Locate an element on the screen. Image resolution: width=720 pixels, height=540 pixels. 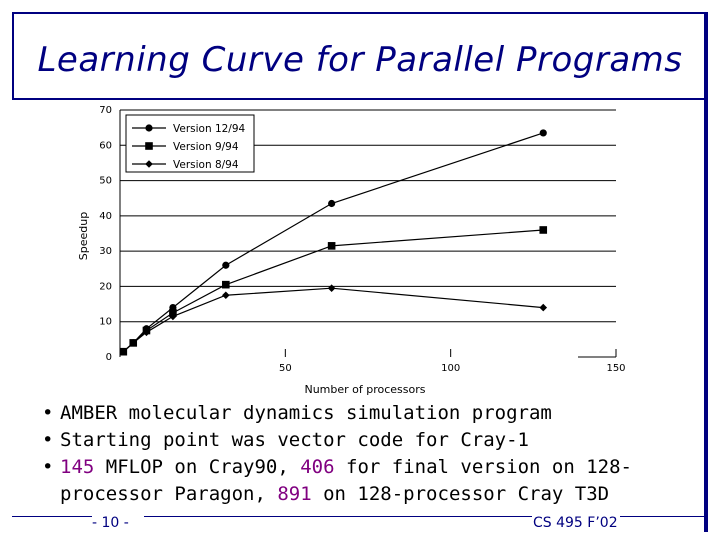
y-tick-label: 30 is located at coordinates (105, 251).